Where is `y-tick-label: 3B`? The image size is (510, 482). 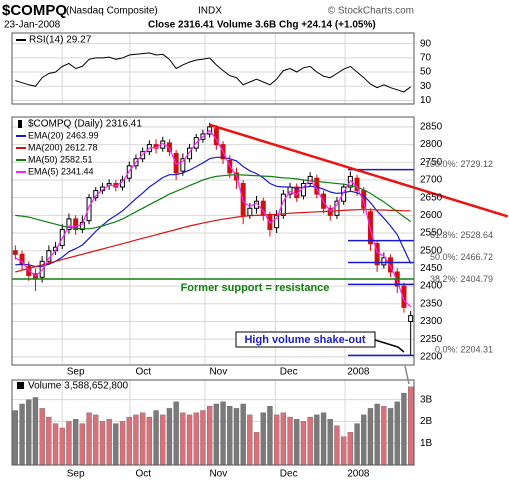
y-tick-label: 3B is located at coordinates (426, 399).